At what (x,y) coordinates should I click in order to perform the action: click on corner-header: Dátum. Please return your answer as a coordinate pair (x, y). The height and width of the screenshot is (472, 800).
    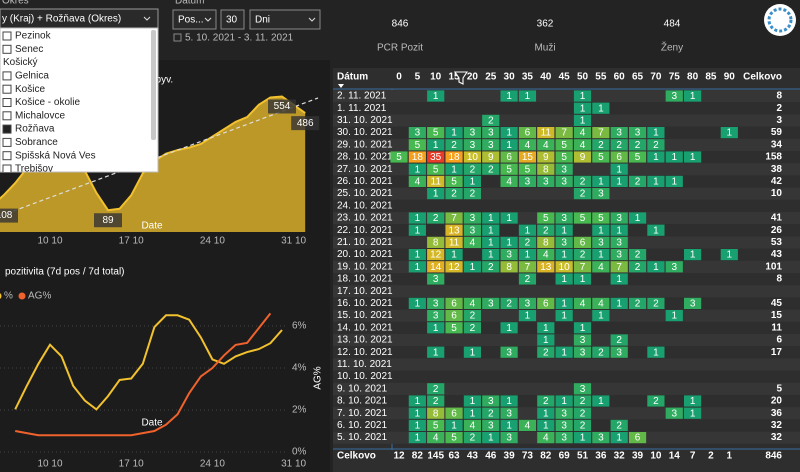
    Looking at the image, I should click on (352, 77).